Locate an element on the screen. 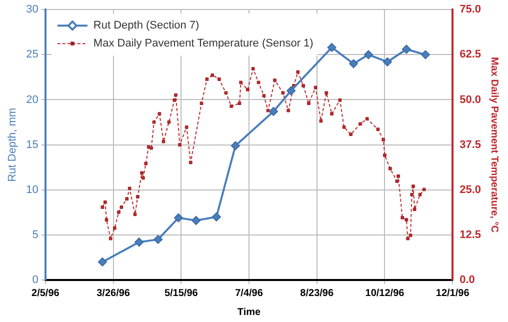 The image size is (508, 322). y-tick-label: 0 is located at coordinates (35, 280).